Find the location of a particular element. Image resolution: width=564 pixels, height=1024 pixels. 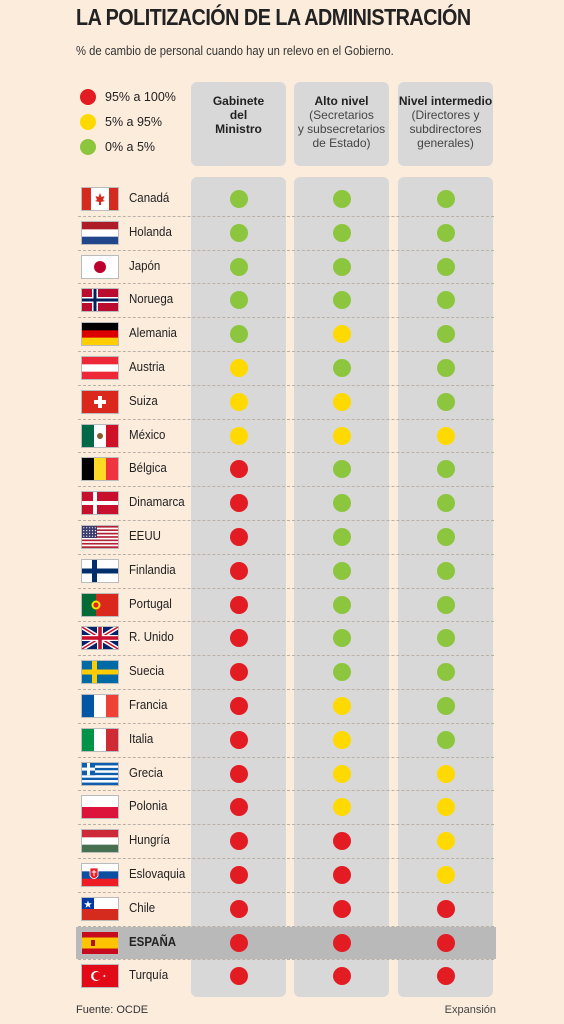

country-label: Eslovaquia is located at coordinates (157, 873).